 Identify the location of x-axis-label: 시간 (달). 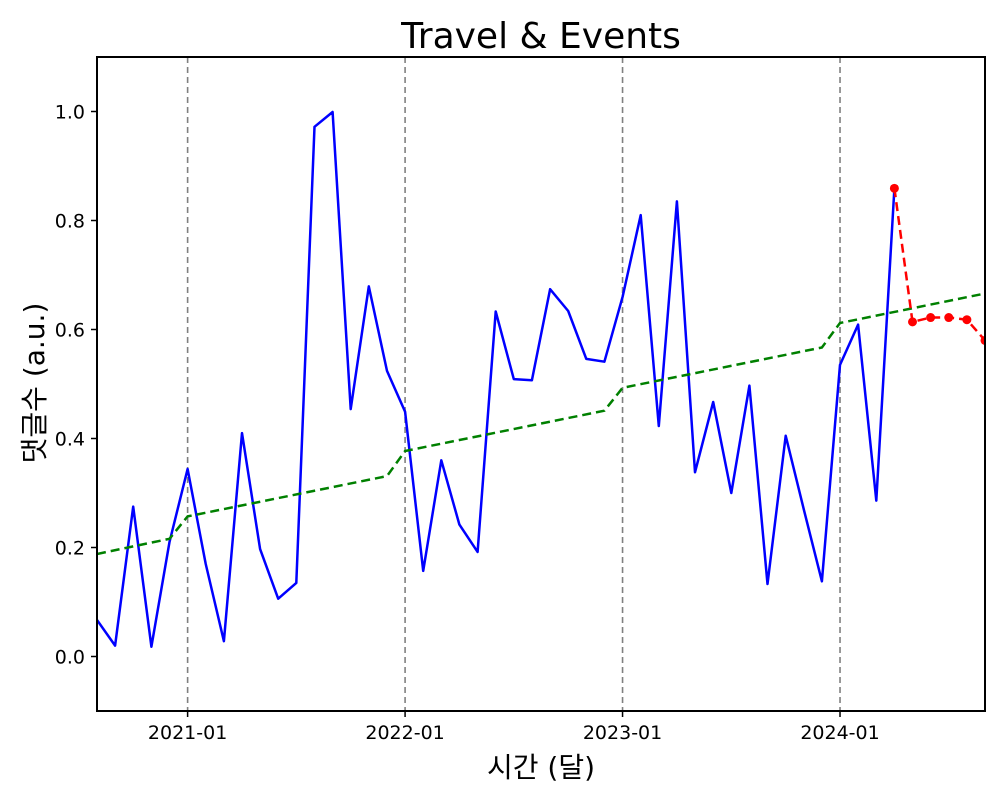
(541, 767).